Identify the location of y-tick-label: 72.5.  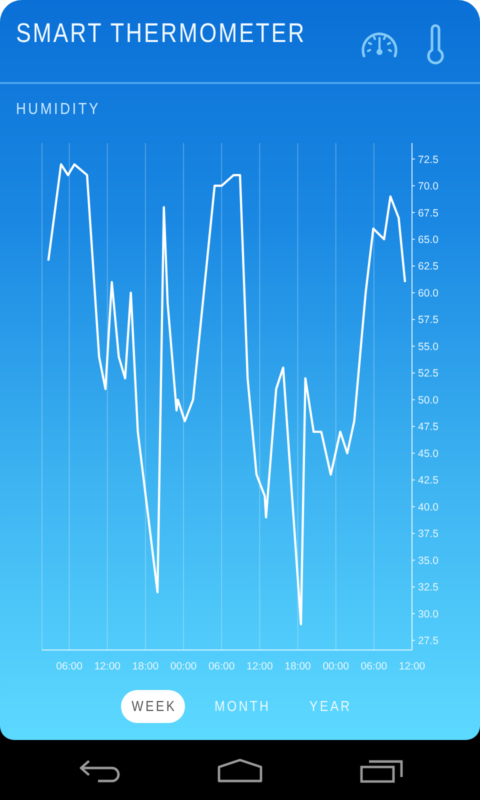
(428, 160).